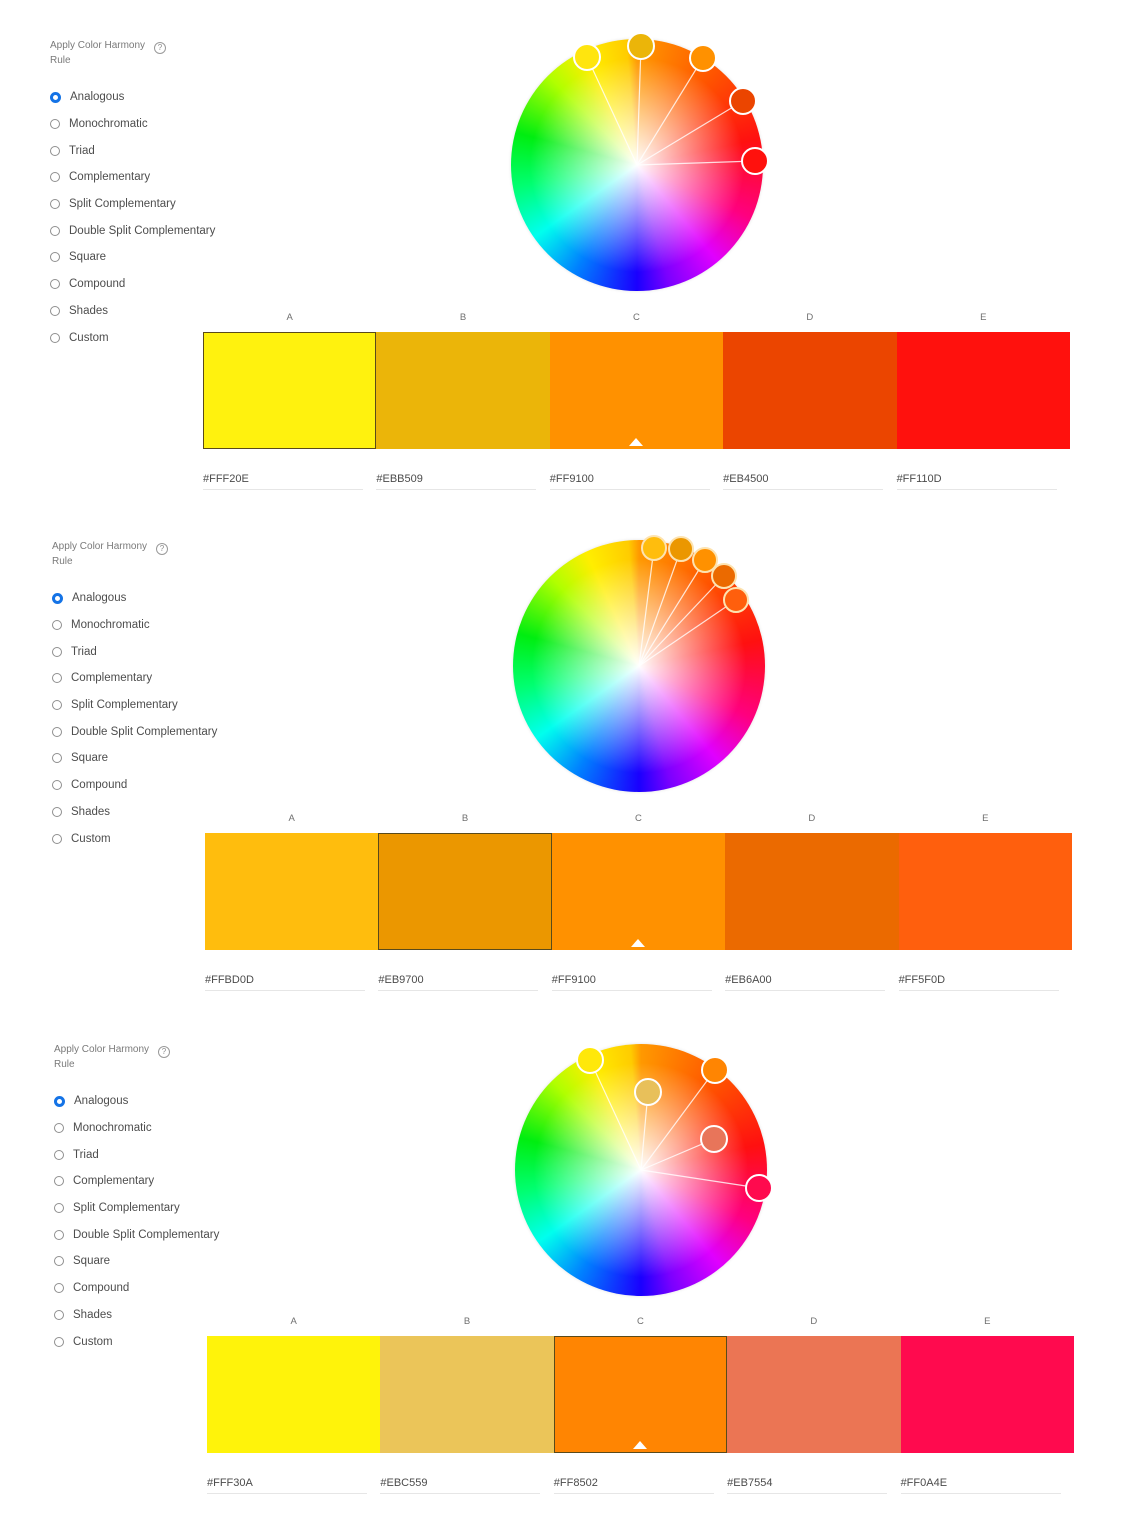 The width and height of the screenshot is (1139, 1536). What do you see at coordinates (724, 576) in the screenshot?
I see `handle-d` at bounding box center [724, 576].